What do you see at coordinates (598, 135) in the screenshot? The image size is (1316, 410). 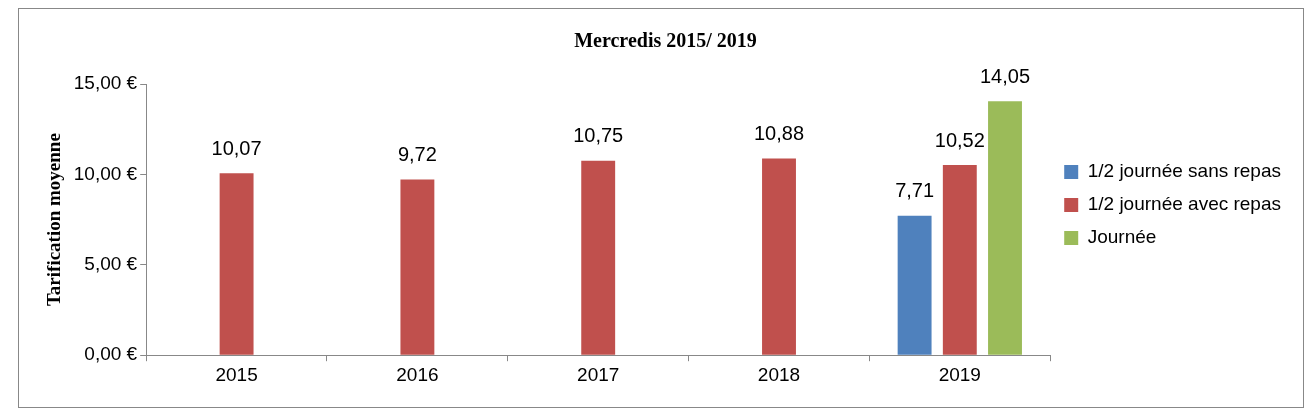 I see `data-label: 10,75` at bounding box center [598, 135].